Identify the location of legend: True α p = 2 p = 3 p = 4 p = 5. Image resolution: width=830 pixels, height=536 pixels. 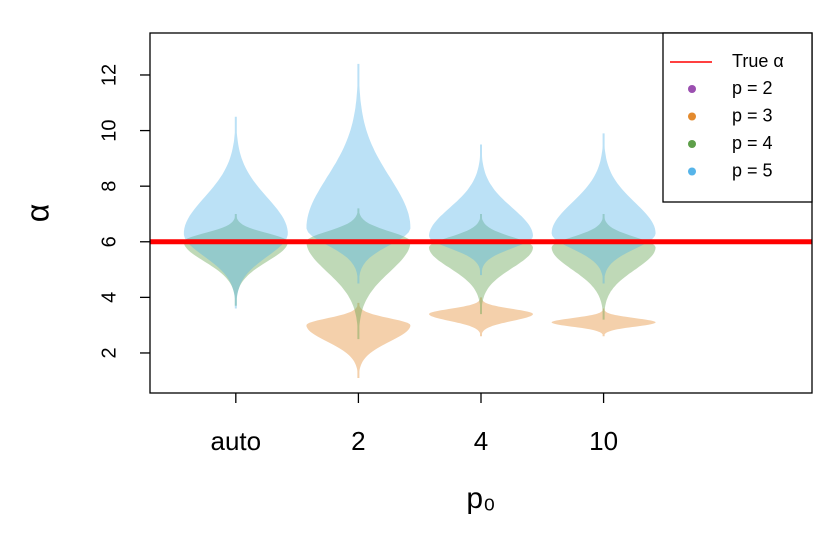
(737, 117).